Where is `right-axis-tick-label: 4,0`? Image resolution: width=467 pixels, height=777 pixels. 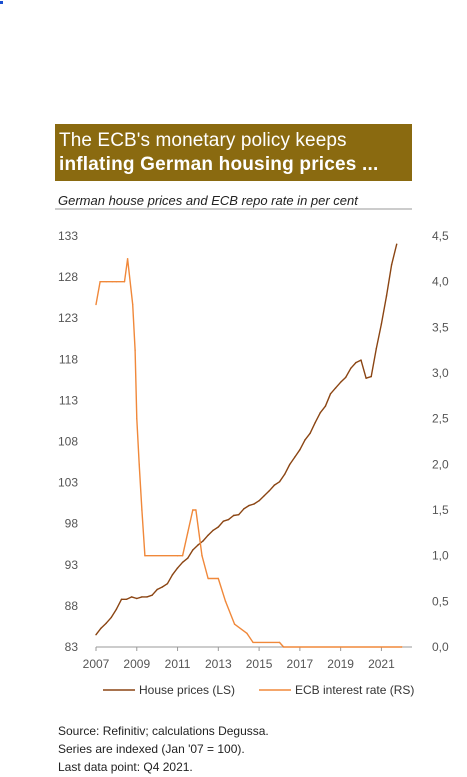 right-axis-tick-label: 4,0 is located at coordinates (440, 282).